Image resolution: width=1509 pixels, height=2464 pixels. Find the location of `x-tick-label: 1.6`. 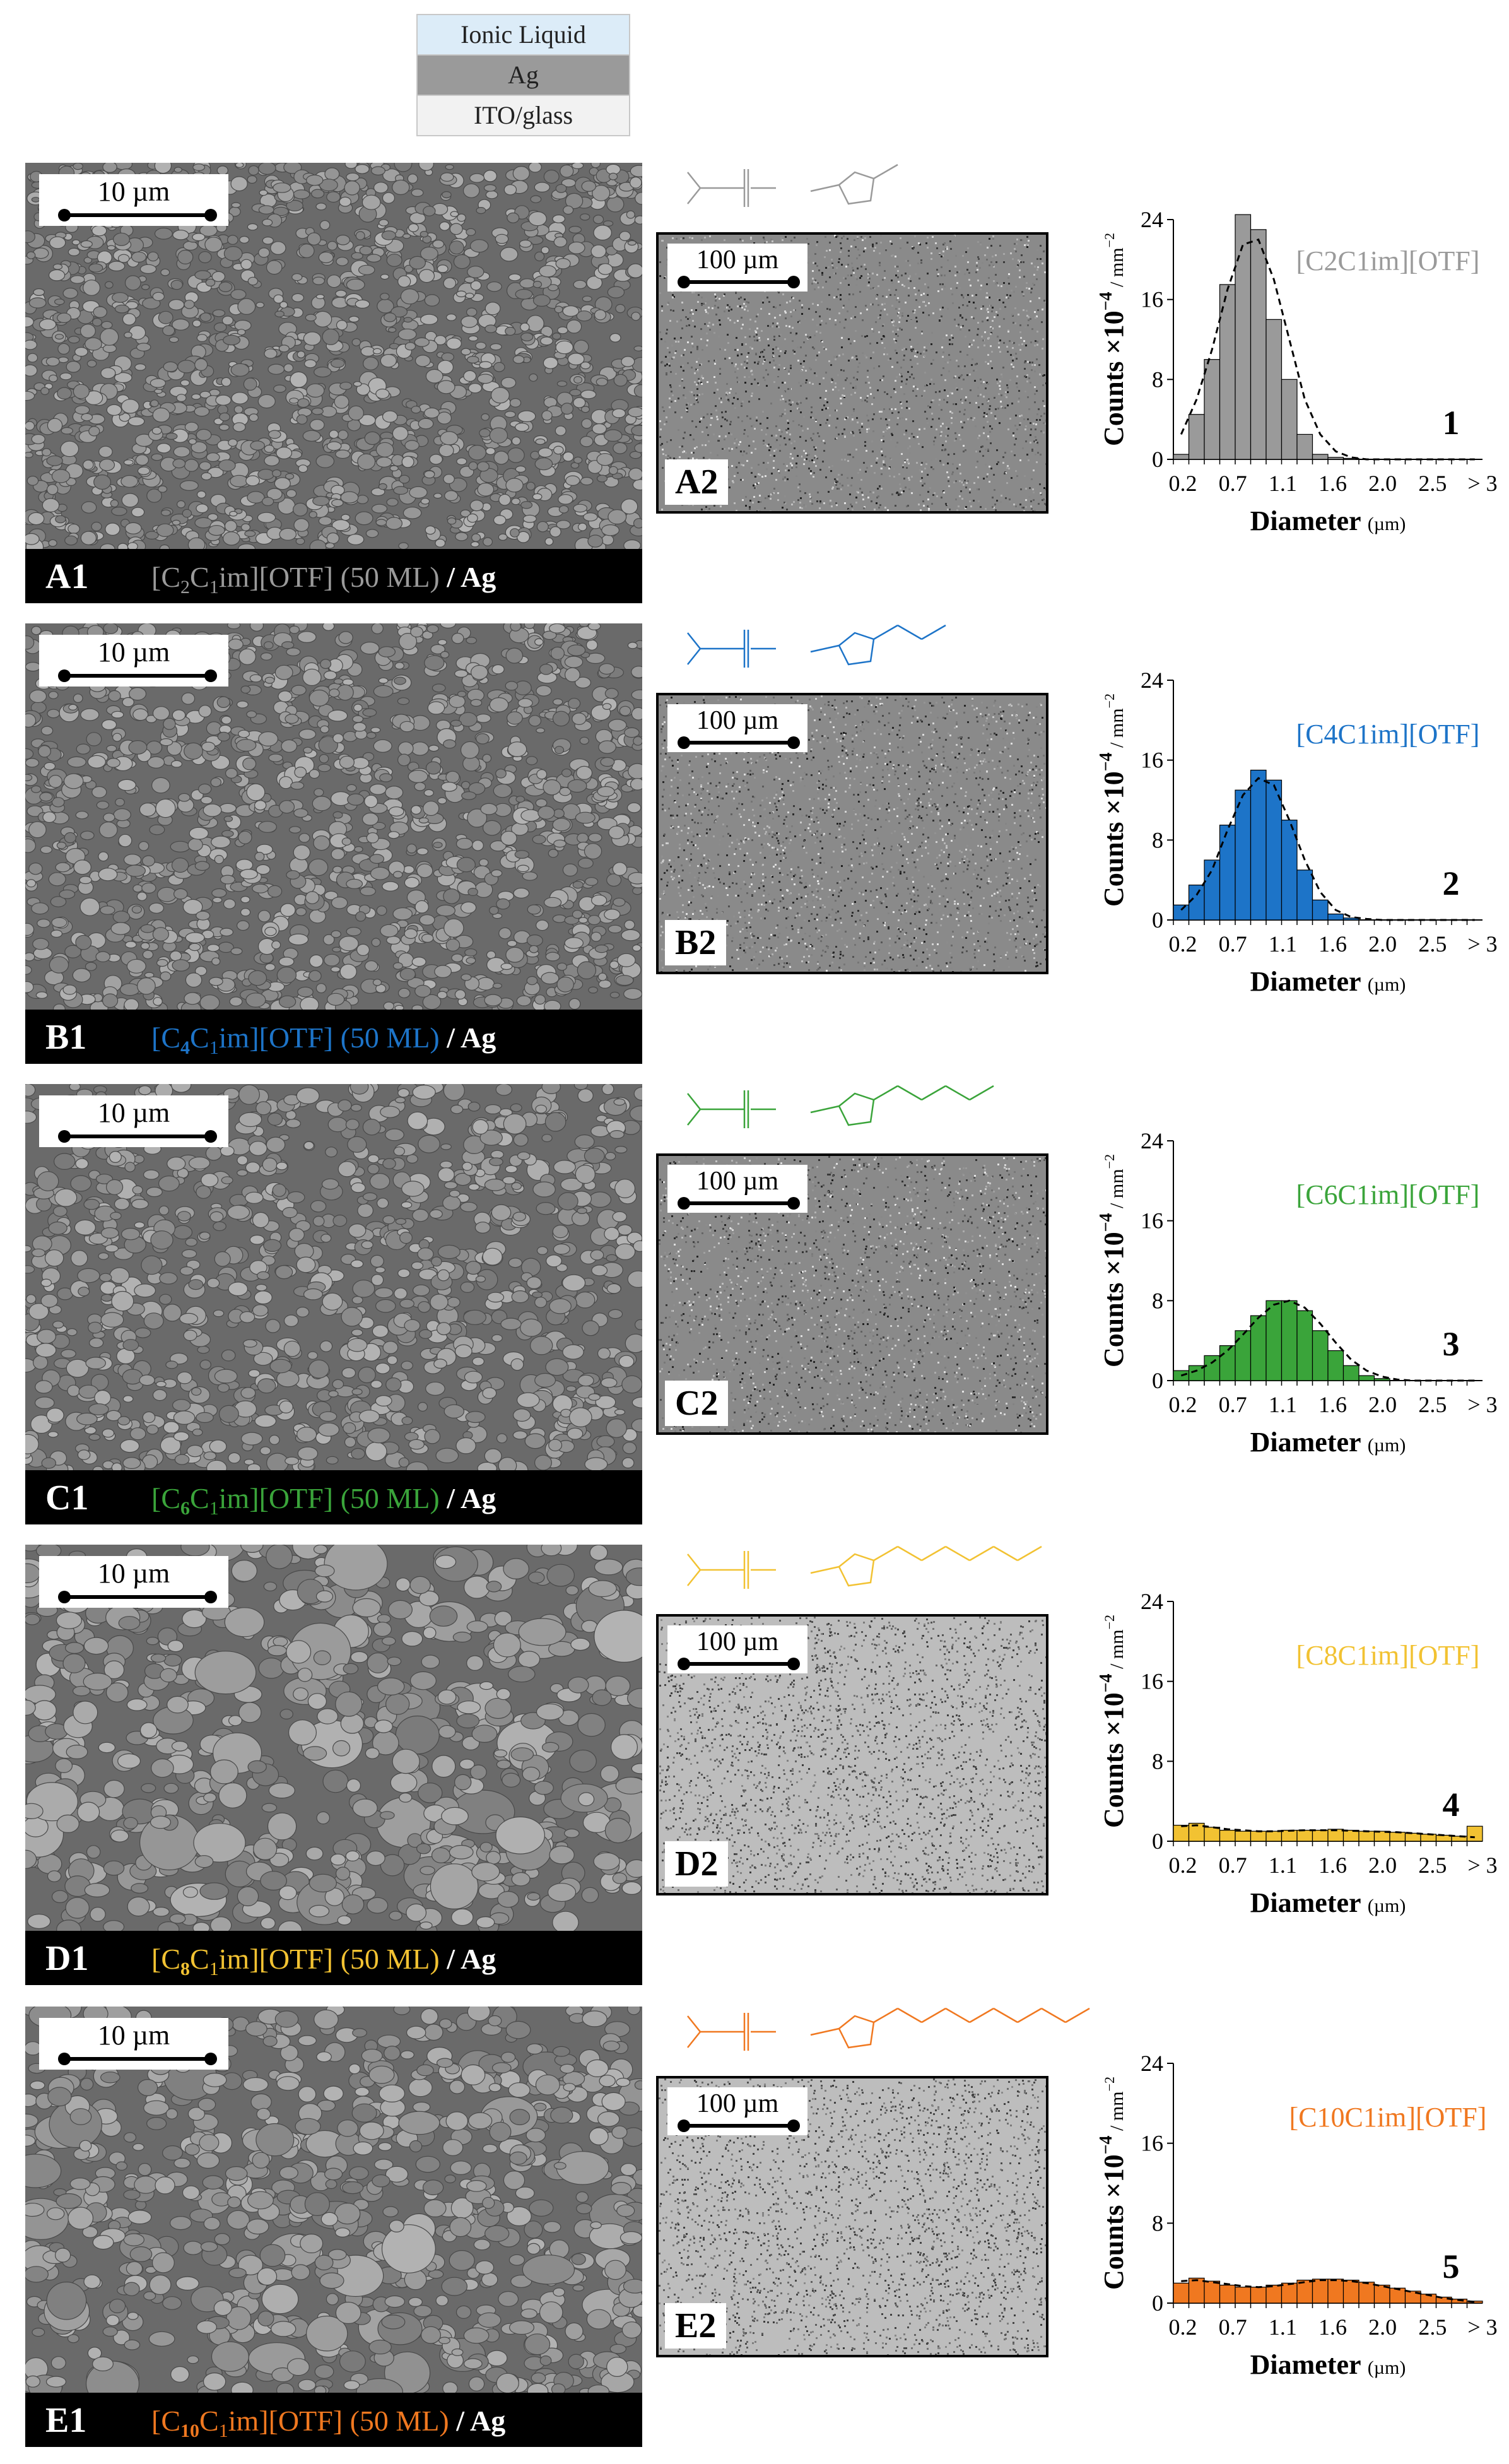

x-tick-label: 1.6 is located at coordinates (1333, 1405).